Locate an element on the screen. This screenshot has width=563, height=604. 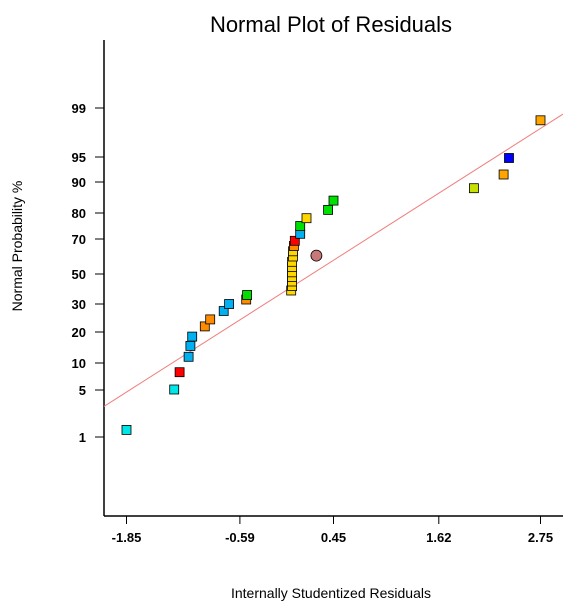
y-tick-label: 30 is located at coordinates (79, 304).